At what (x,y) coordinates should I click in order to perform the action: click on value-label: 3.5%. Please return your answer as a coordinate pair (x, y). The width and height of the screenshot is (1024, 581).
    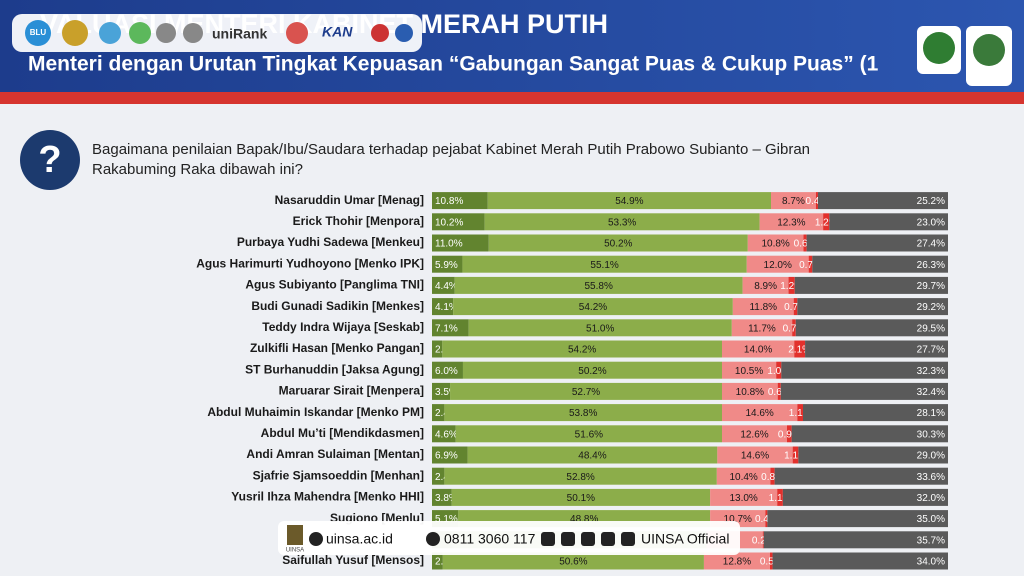
    Looking at the image, I should click on (446, 392).